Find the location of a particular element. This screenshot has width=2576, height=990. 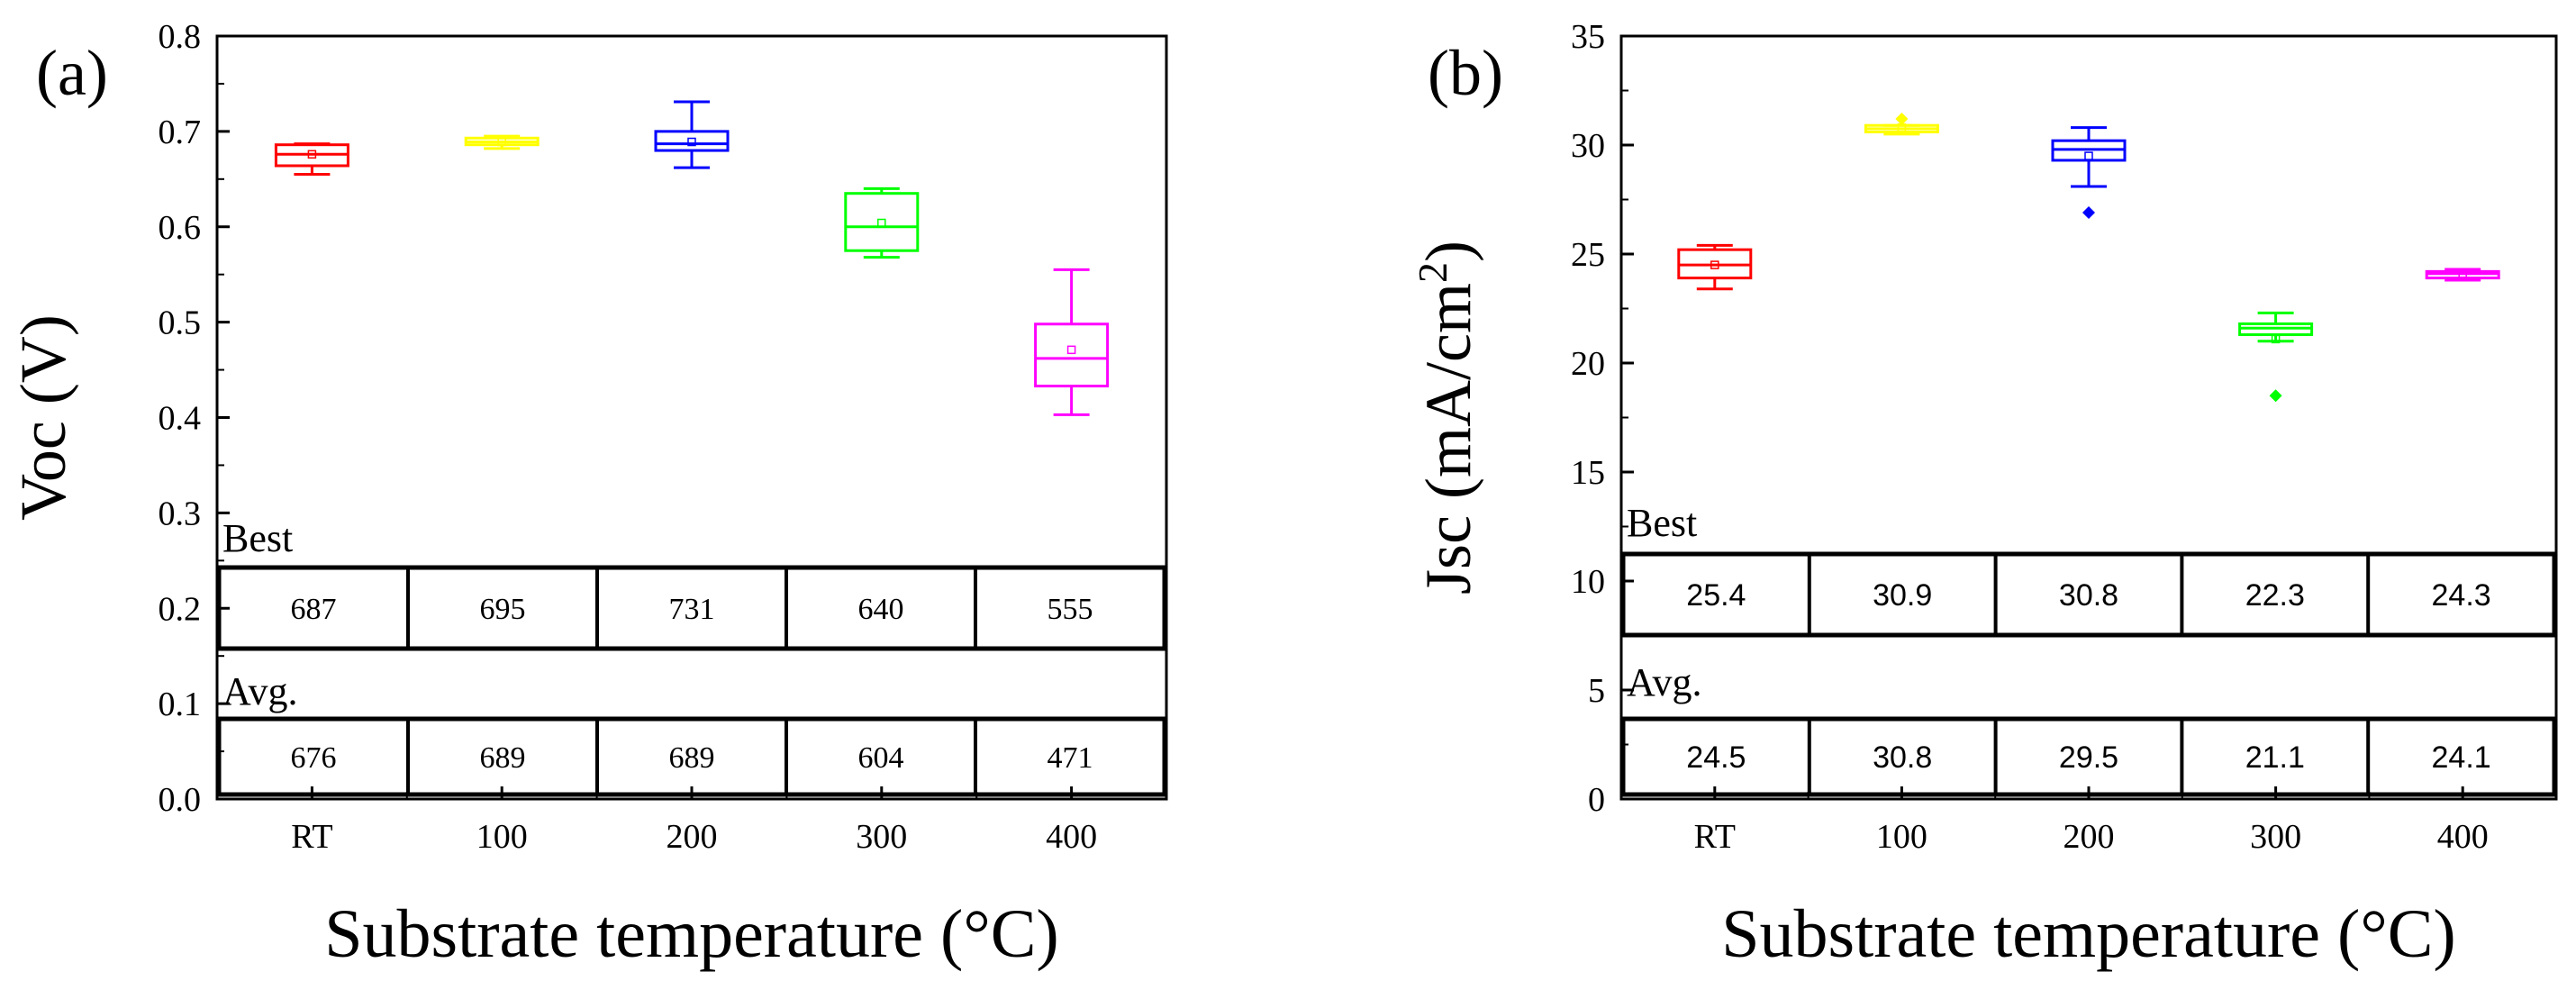

avg-row-cell-value: 29.5 is located at coordinates (2088, 757).